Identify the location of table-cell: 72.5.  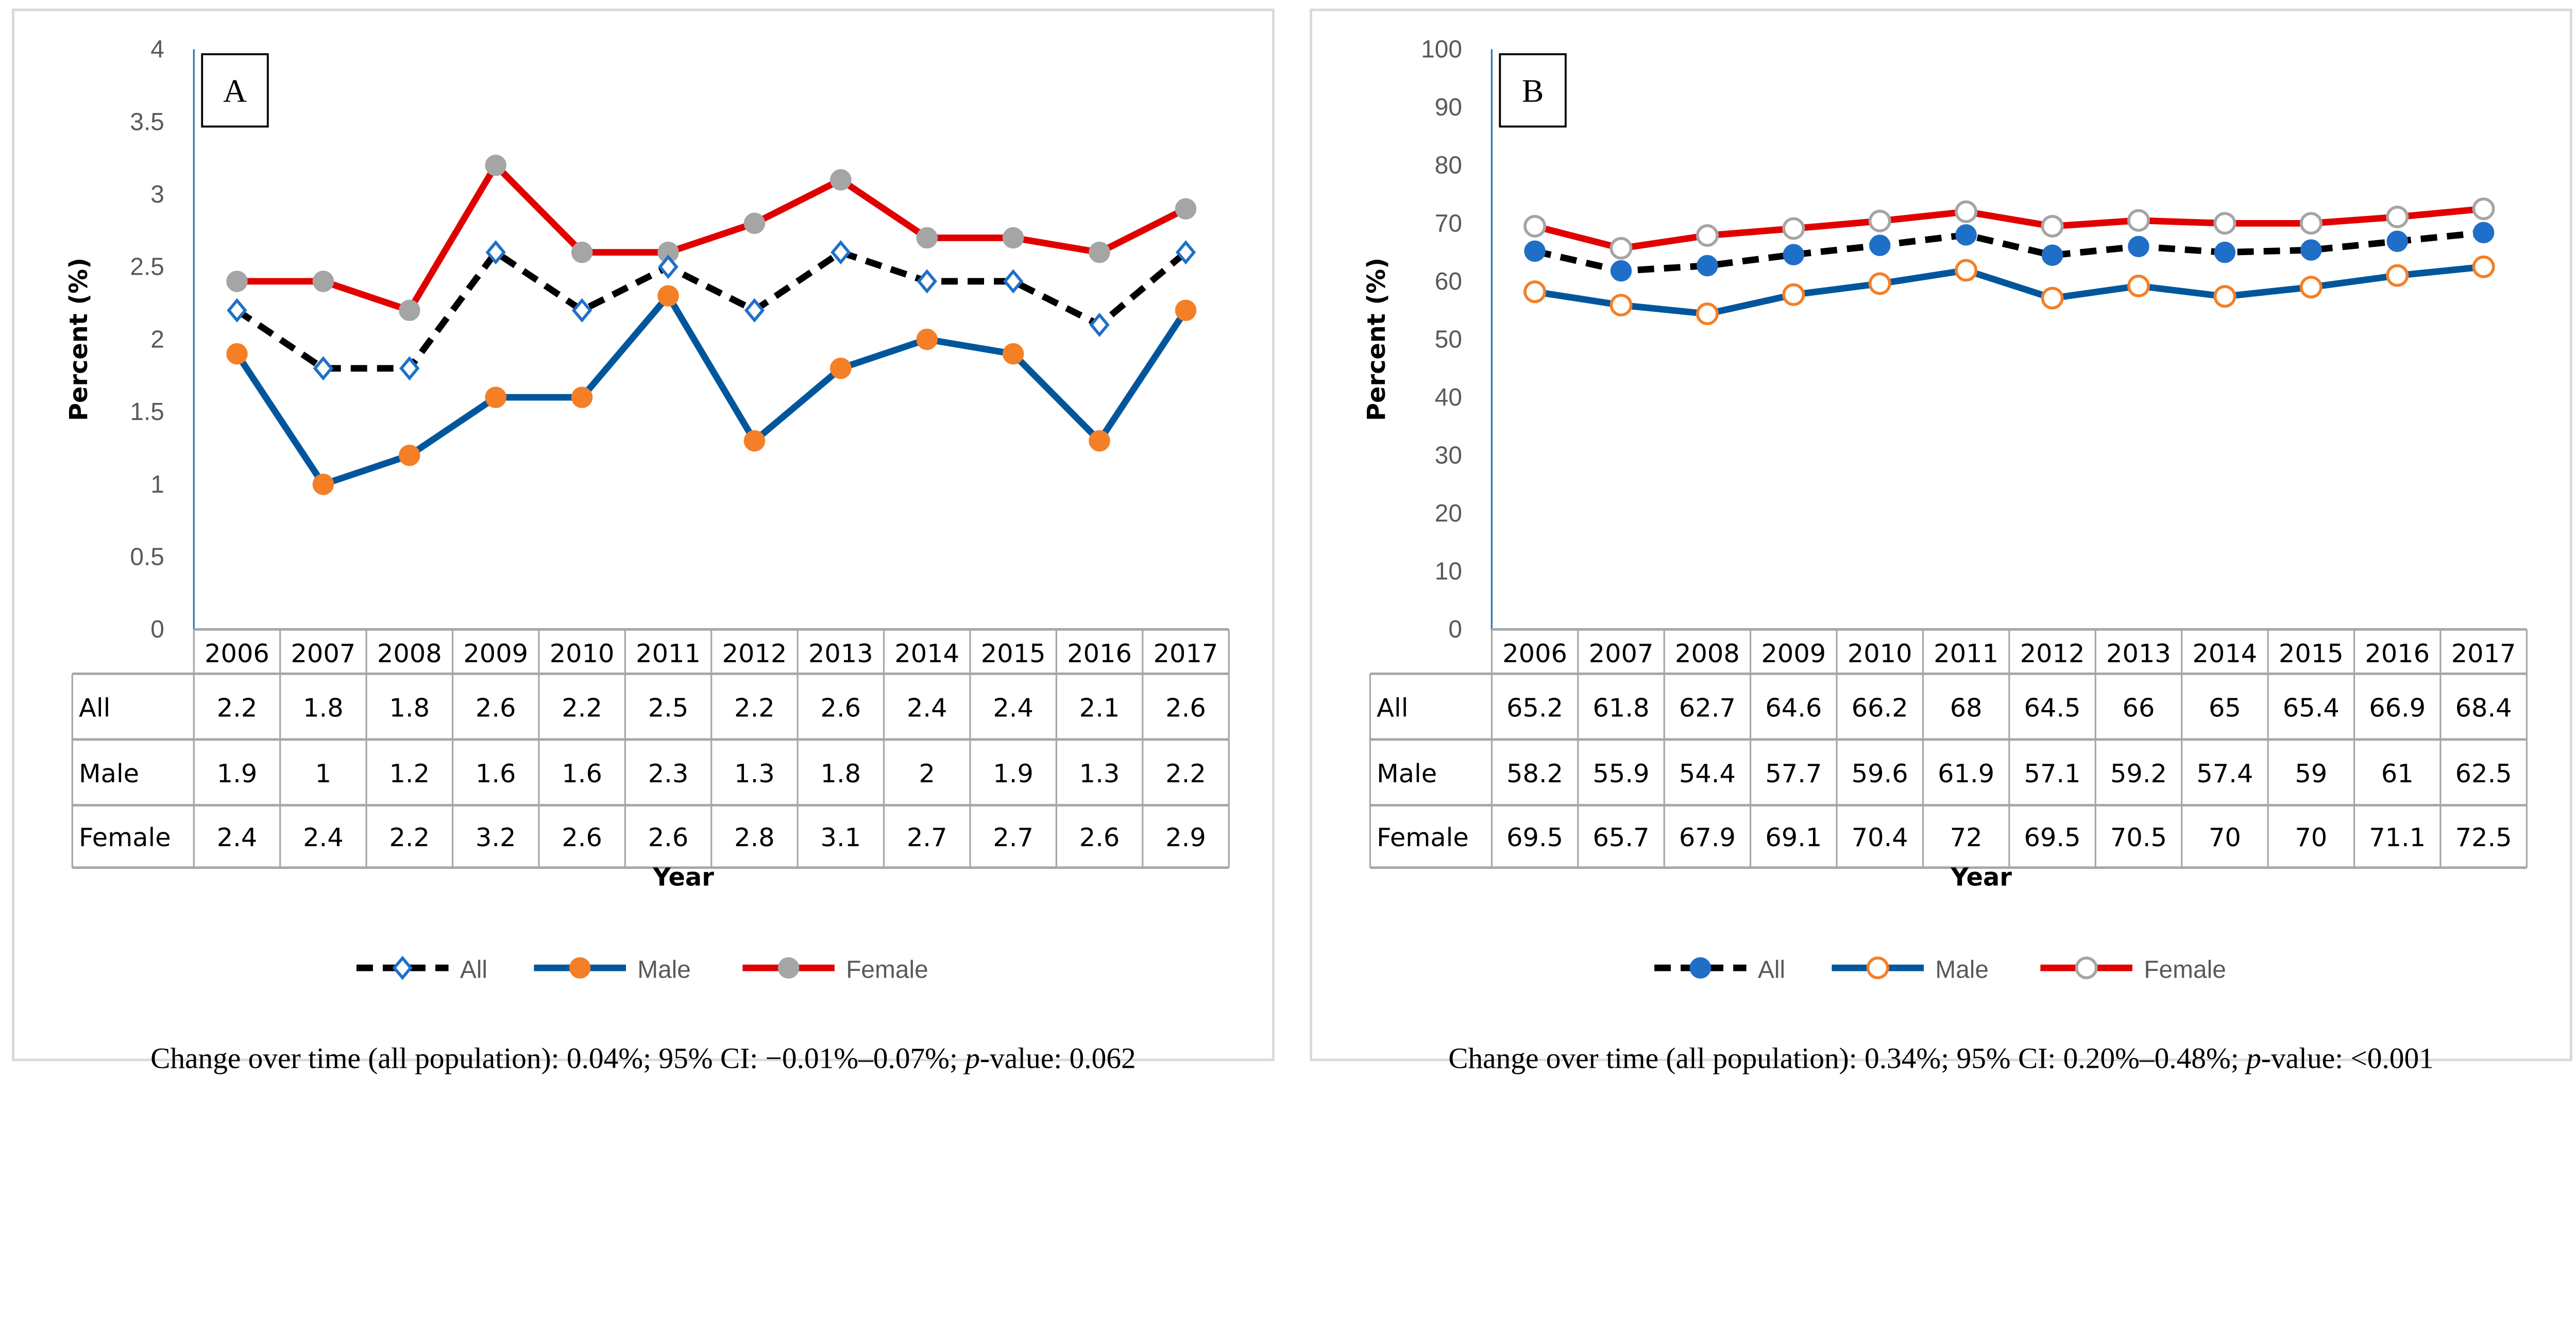
(2483, 837).